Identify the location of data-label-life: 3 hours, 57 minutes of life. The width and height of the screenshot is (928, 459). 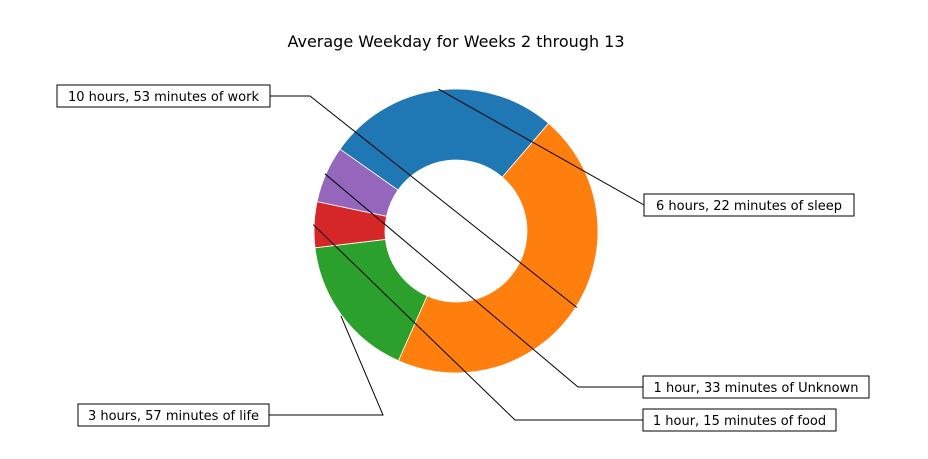
(173, 416).